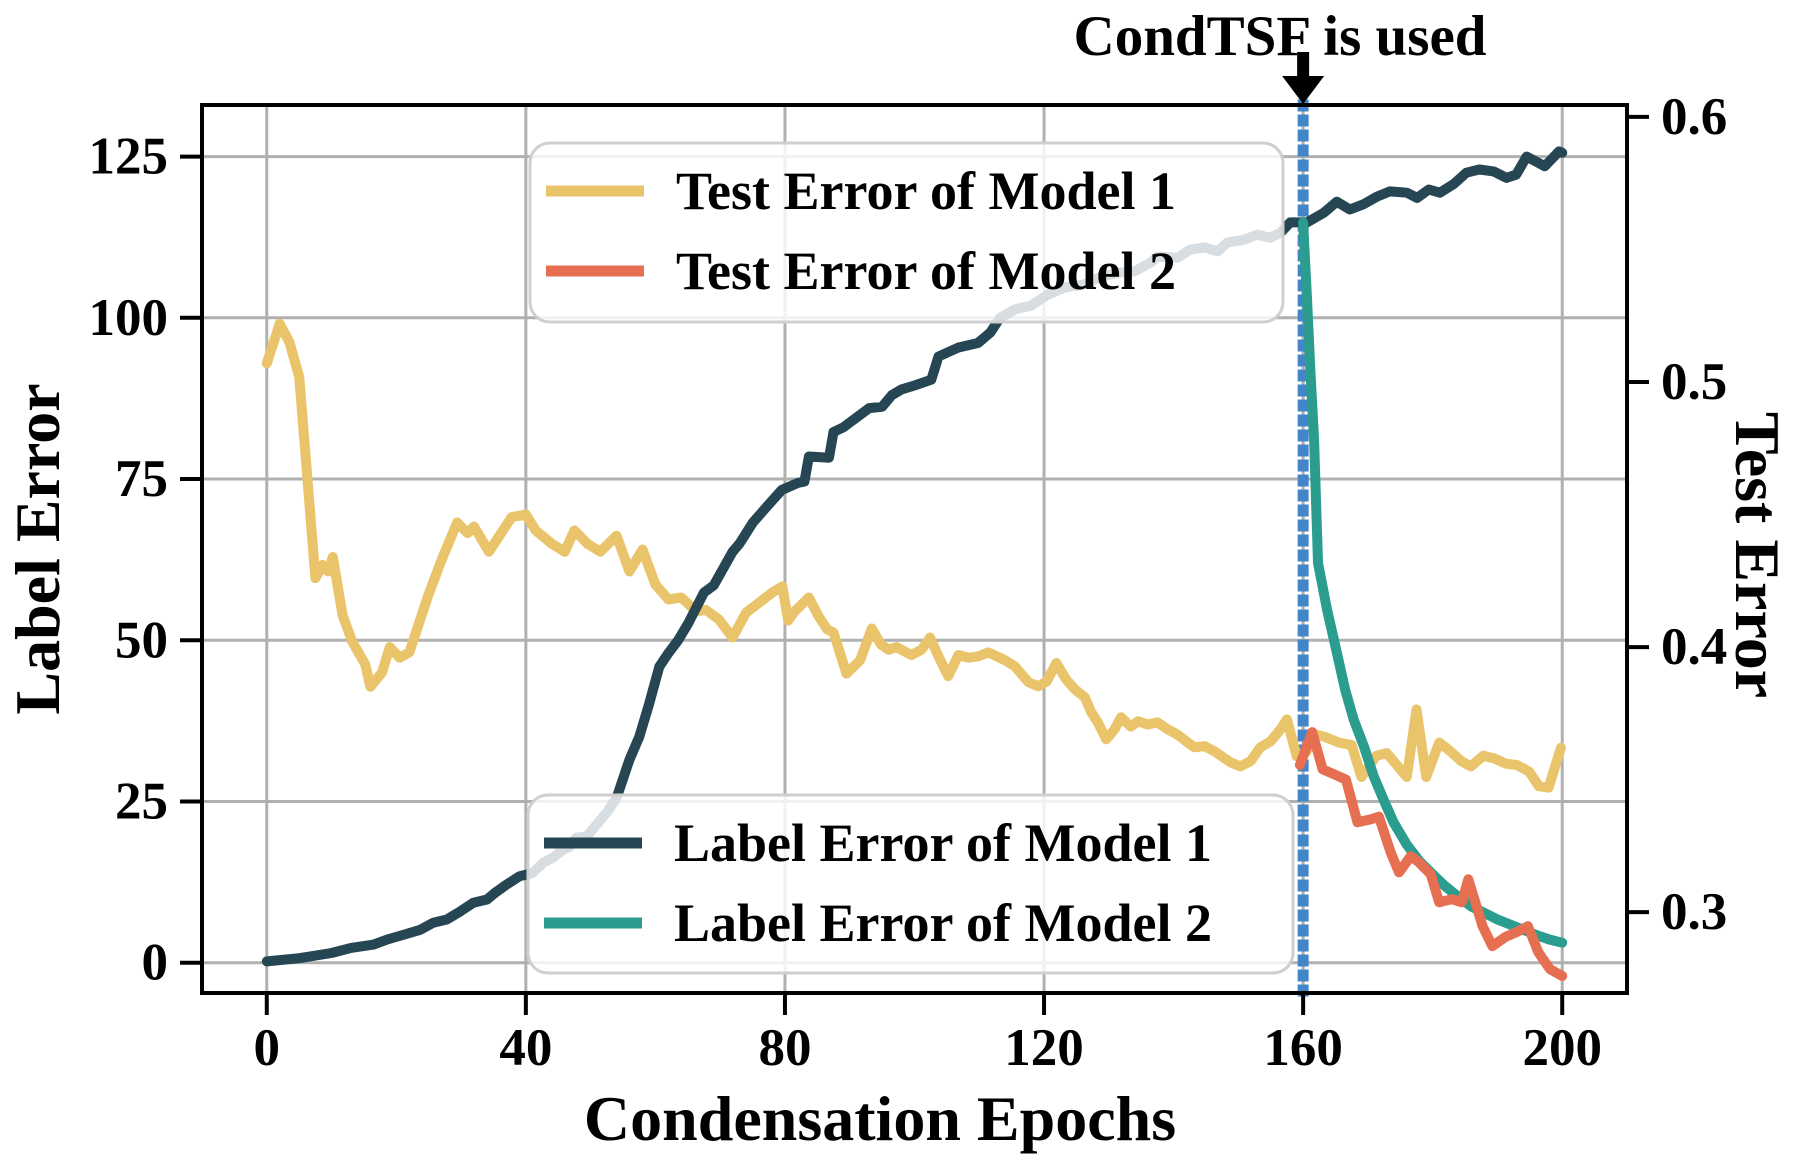  Describe the element at coordinates (926, 271) in the screenshot. I see `legend-label: Test Error of Model 2` at that location.